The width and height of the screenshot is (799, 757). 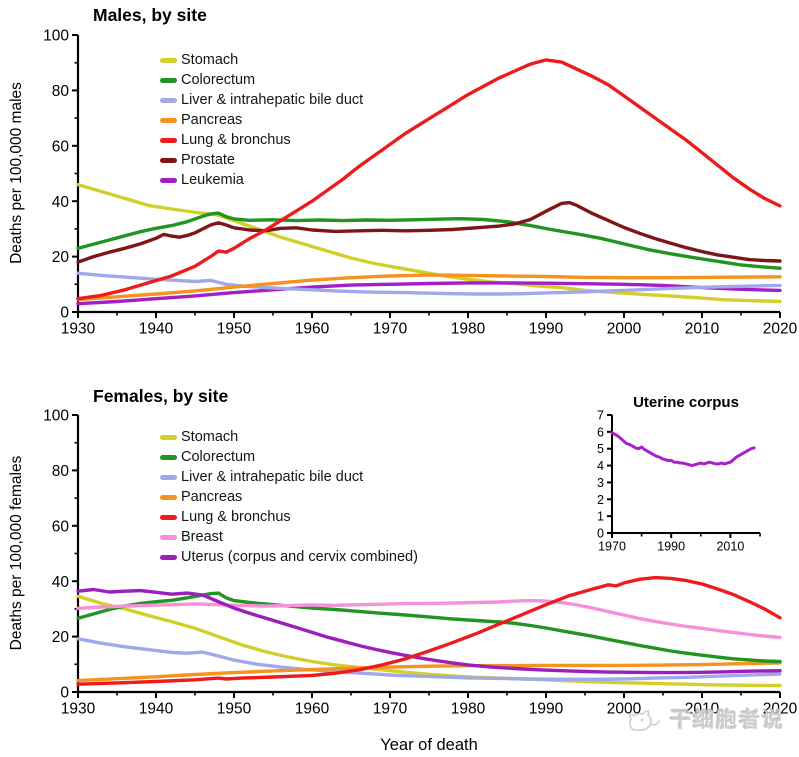 What do you see at coordinates (429, 240) in the screenshot?
I see `series-line-colorectum` at bounding box center [429, 240].